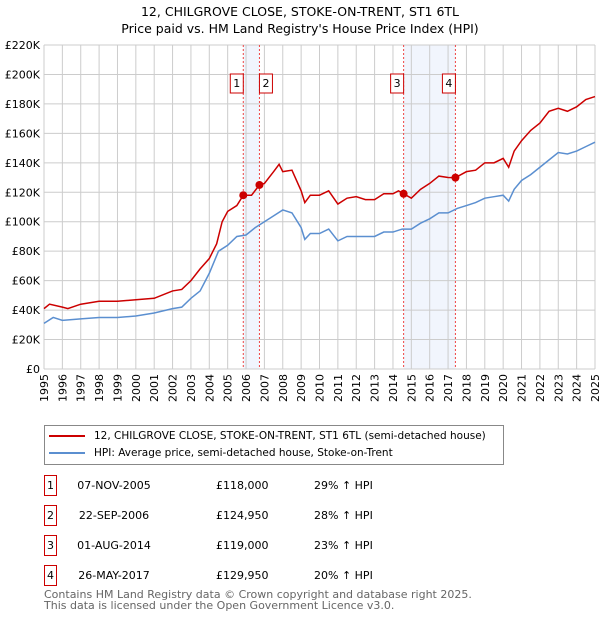 The width and height of the screenshot is (600, 620). I want to click on sale-label: 3, so click(397, 83).